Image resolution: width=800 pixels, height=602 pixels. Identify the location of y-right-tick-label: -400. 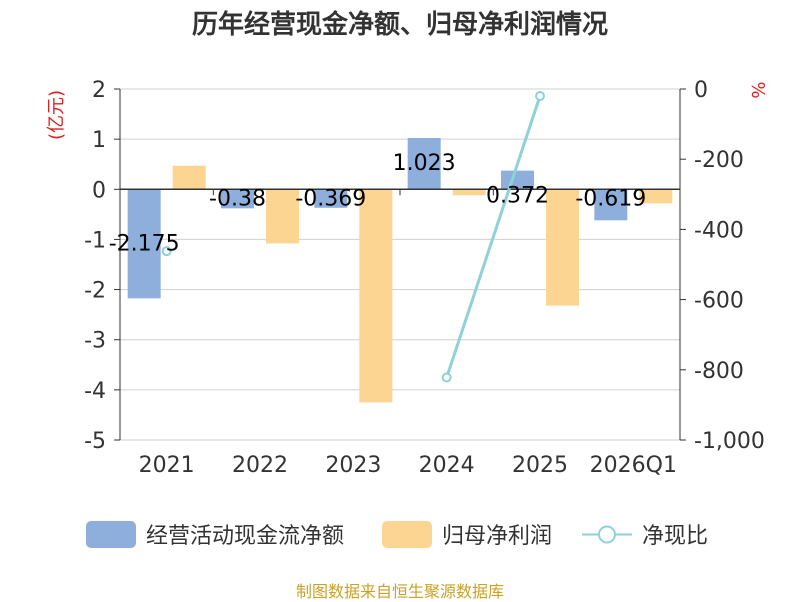
(719, 230).